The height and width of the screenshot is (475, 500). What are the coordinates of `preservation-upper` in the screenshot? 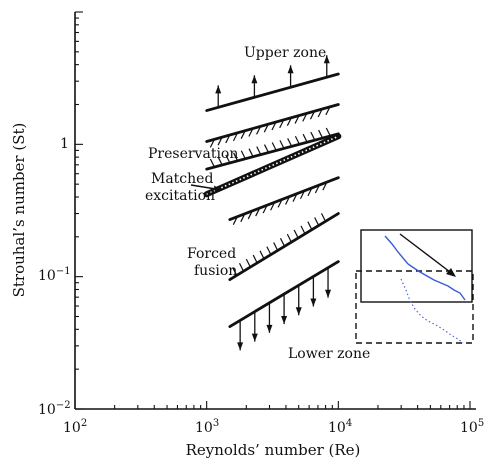 It's located at (272, 125).